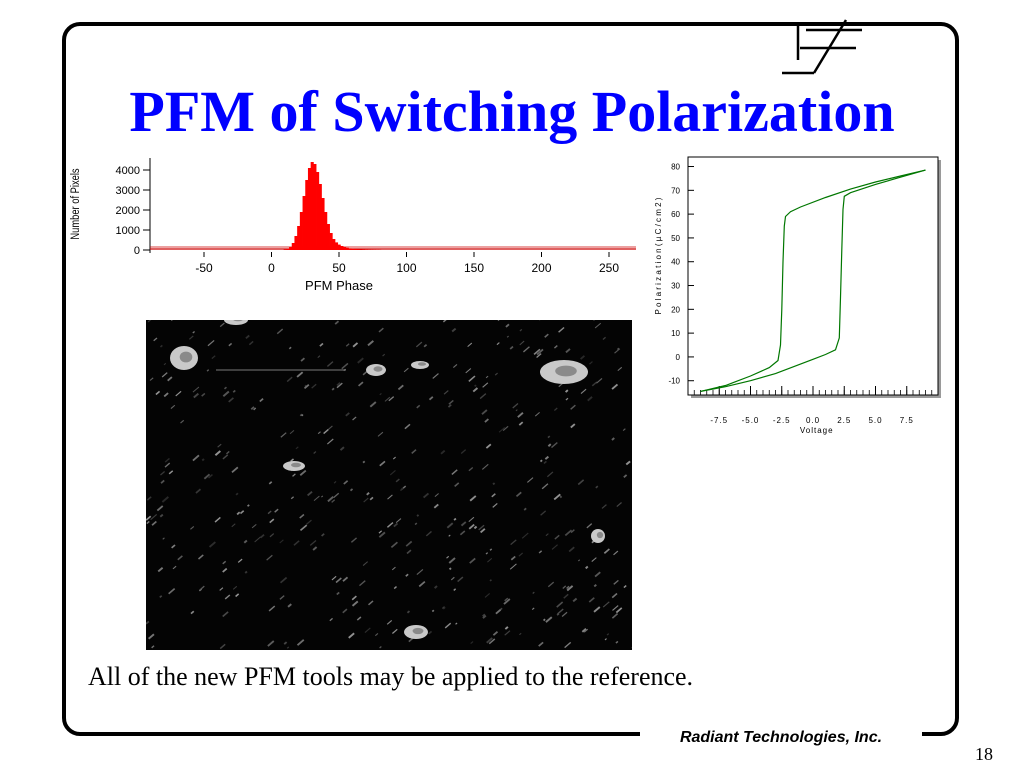 Image resolution: width=1024 pixels, height=768 pixels. Describe the element at coordinates (512, 111) in the screenshot. I see `slide-title: PFM of Switching Polarization` at that location.